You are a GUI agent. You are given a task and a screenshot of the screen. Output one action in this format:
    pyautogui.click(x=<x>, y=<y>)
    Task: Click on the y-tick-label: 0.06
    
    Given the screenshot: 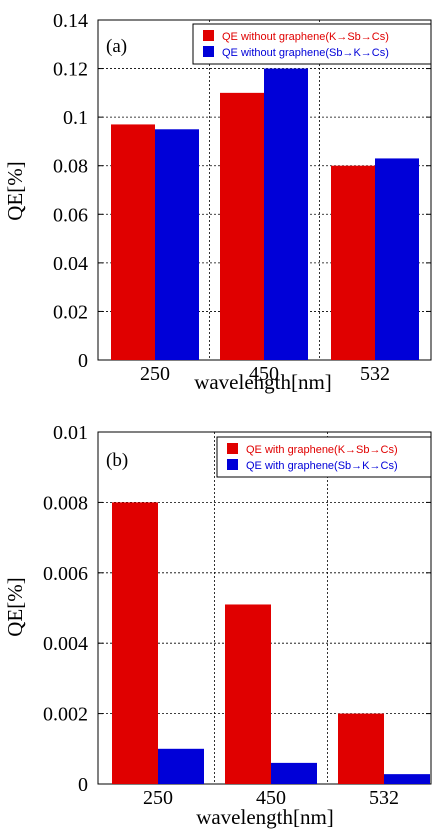 What is the action you would take?
    pyautogui.click(x=70, y=215)
    